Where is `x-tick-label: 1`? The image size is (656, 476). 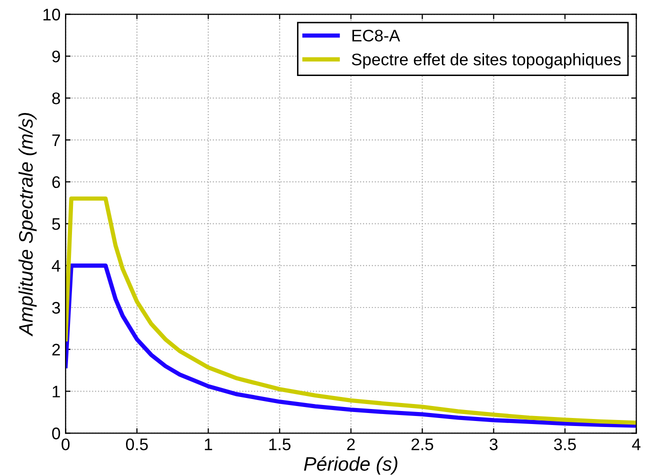
x-tick-label: 1 is located at coordinates (208, 444).